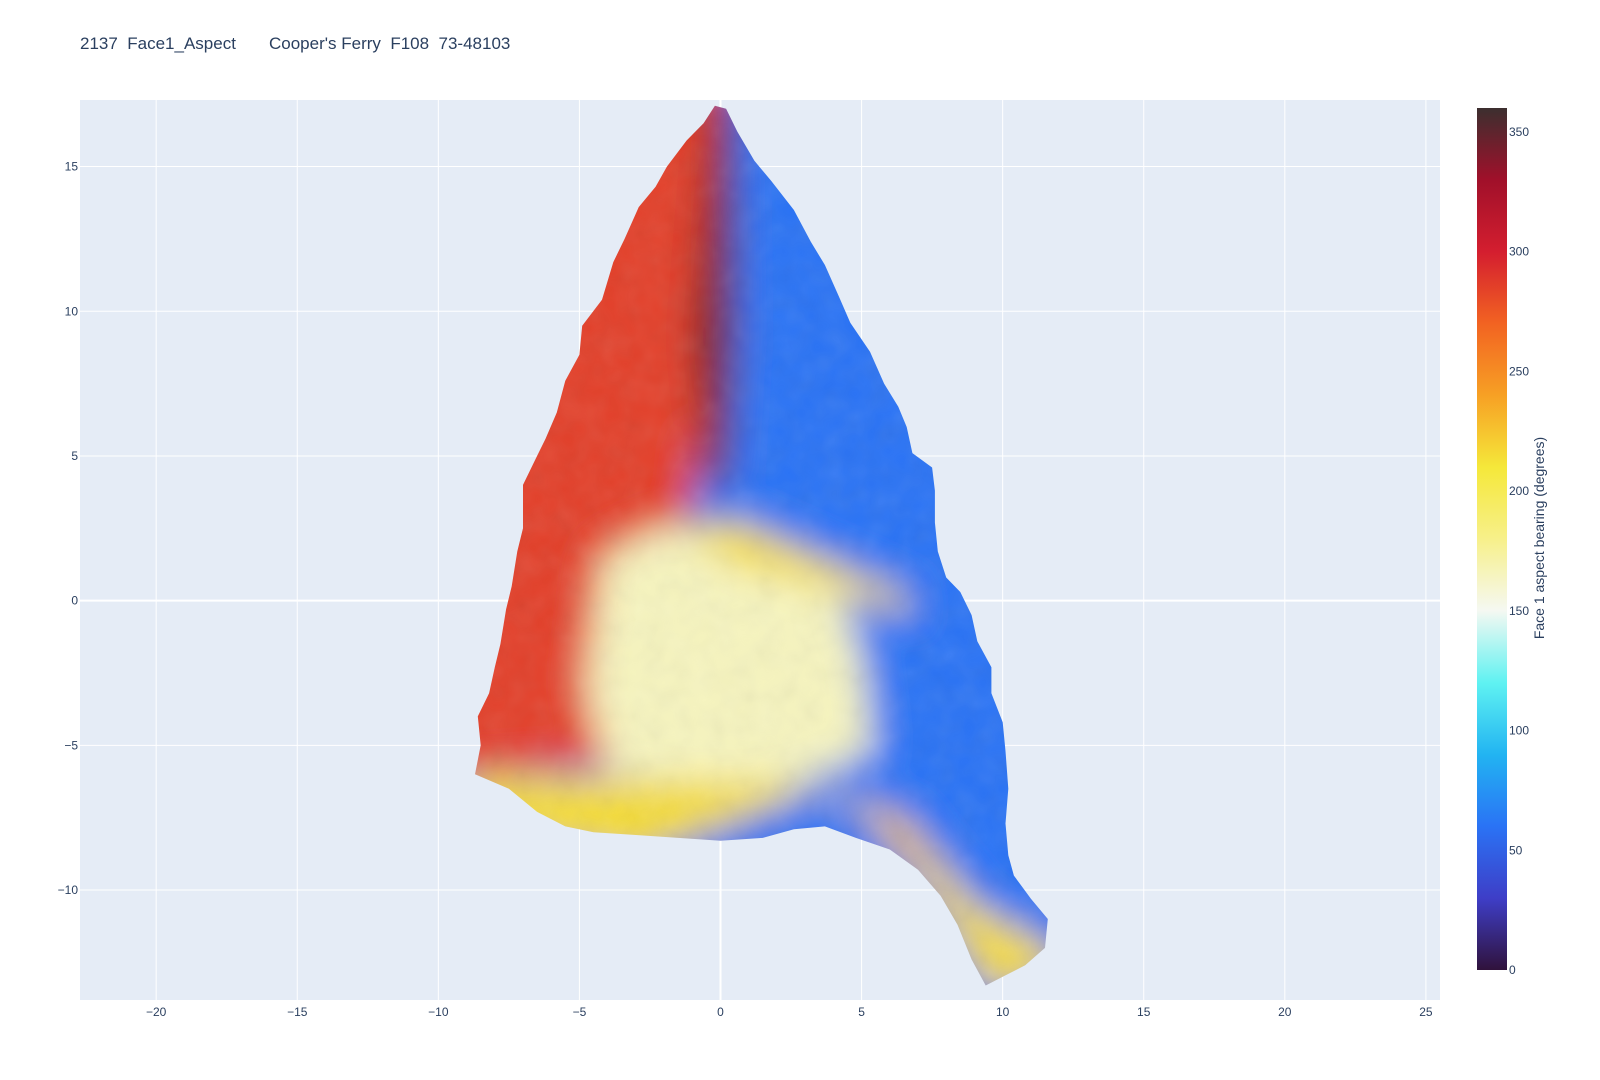 The width and height of the screenshot is (1600, 1080). Describe the element at coordinates (1426, 1012) in the screenshot. I see `x-tick-label: 25` at that location.